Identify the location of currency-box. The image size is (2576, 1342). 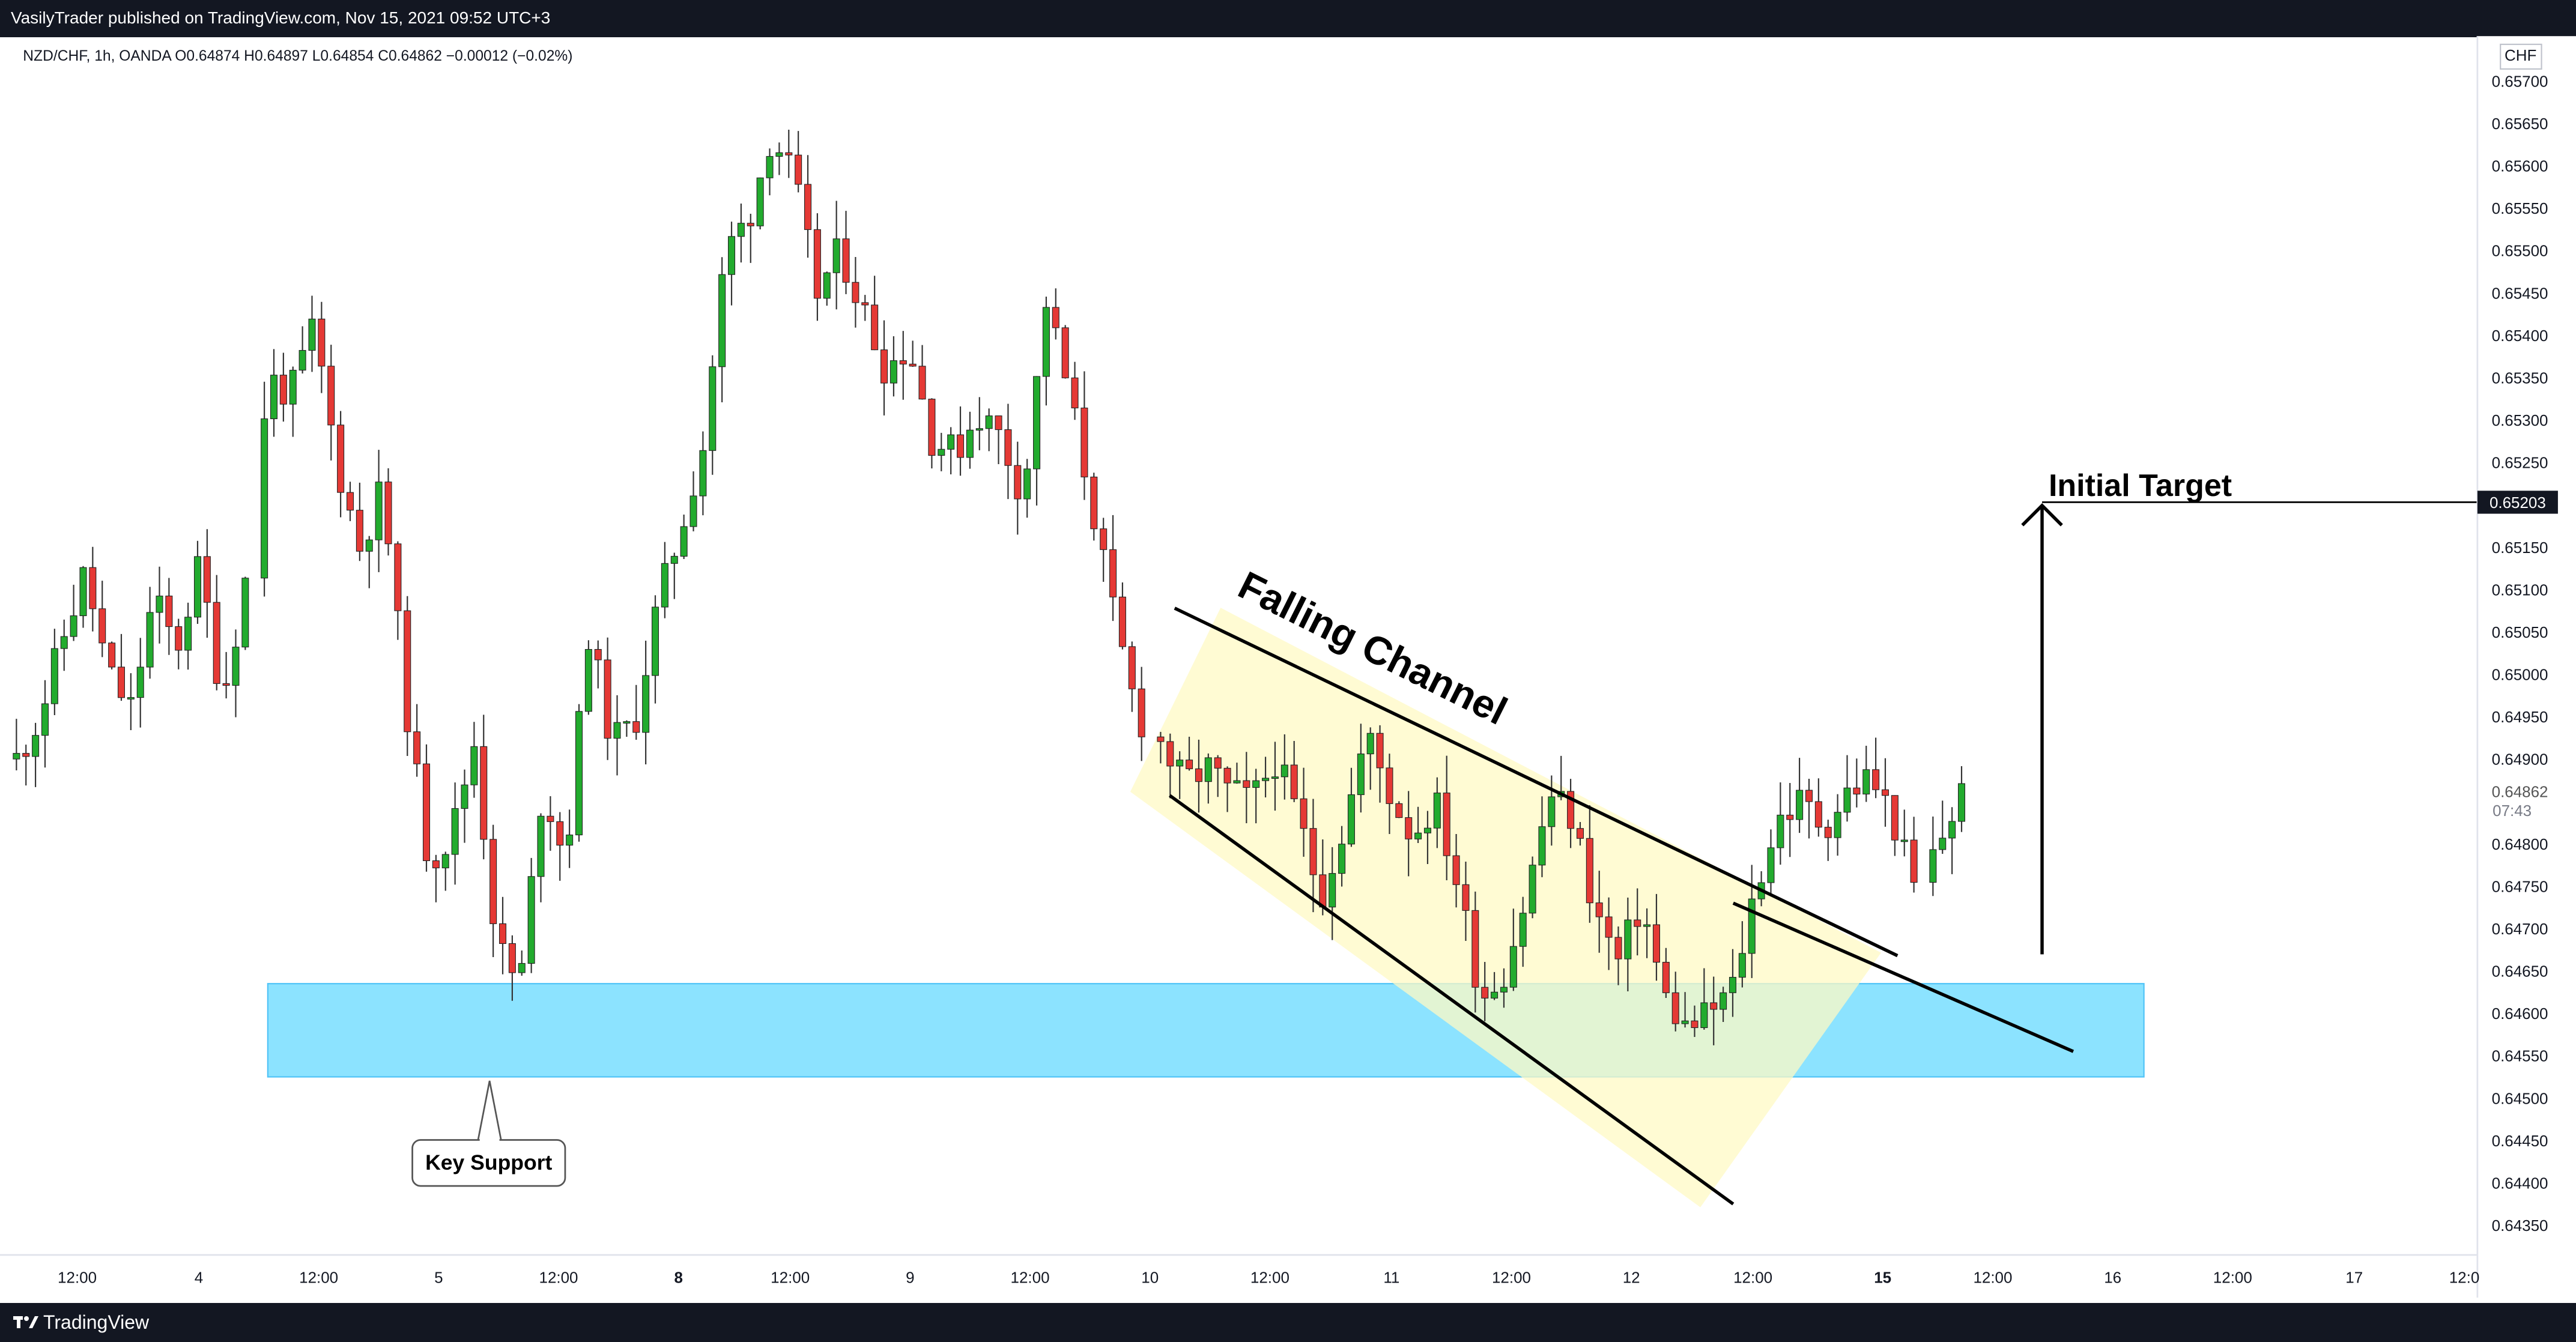
(2521, 56).